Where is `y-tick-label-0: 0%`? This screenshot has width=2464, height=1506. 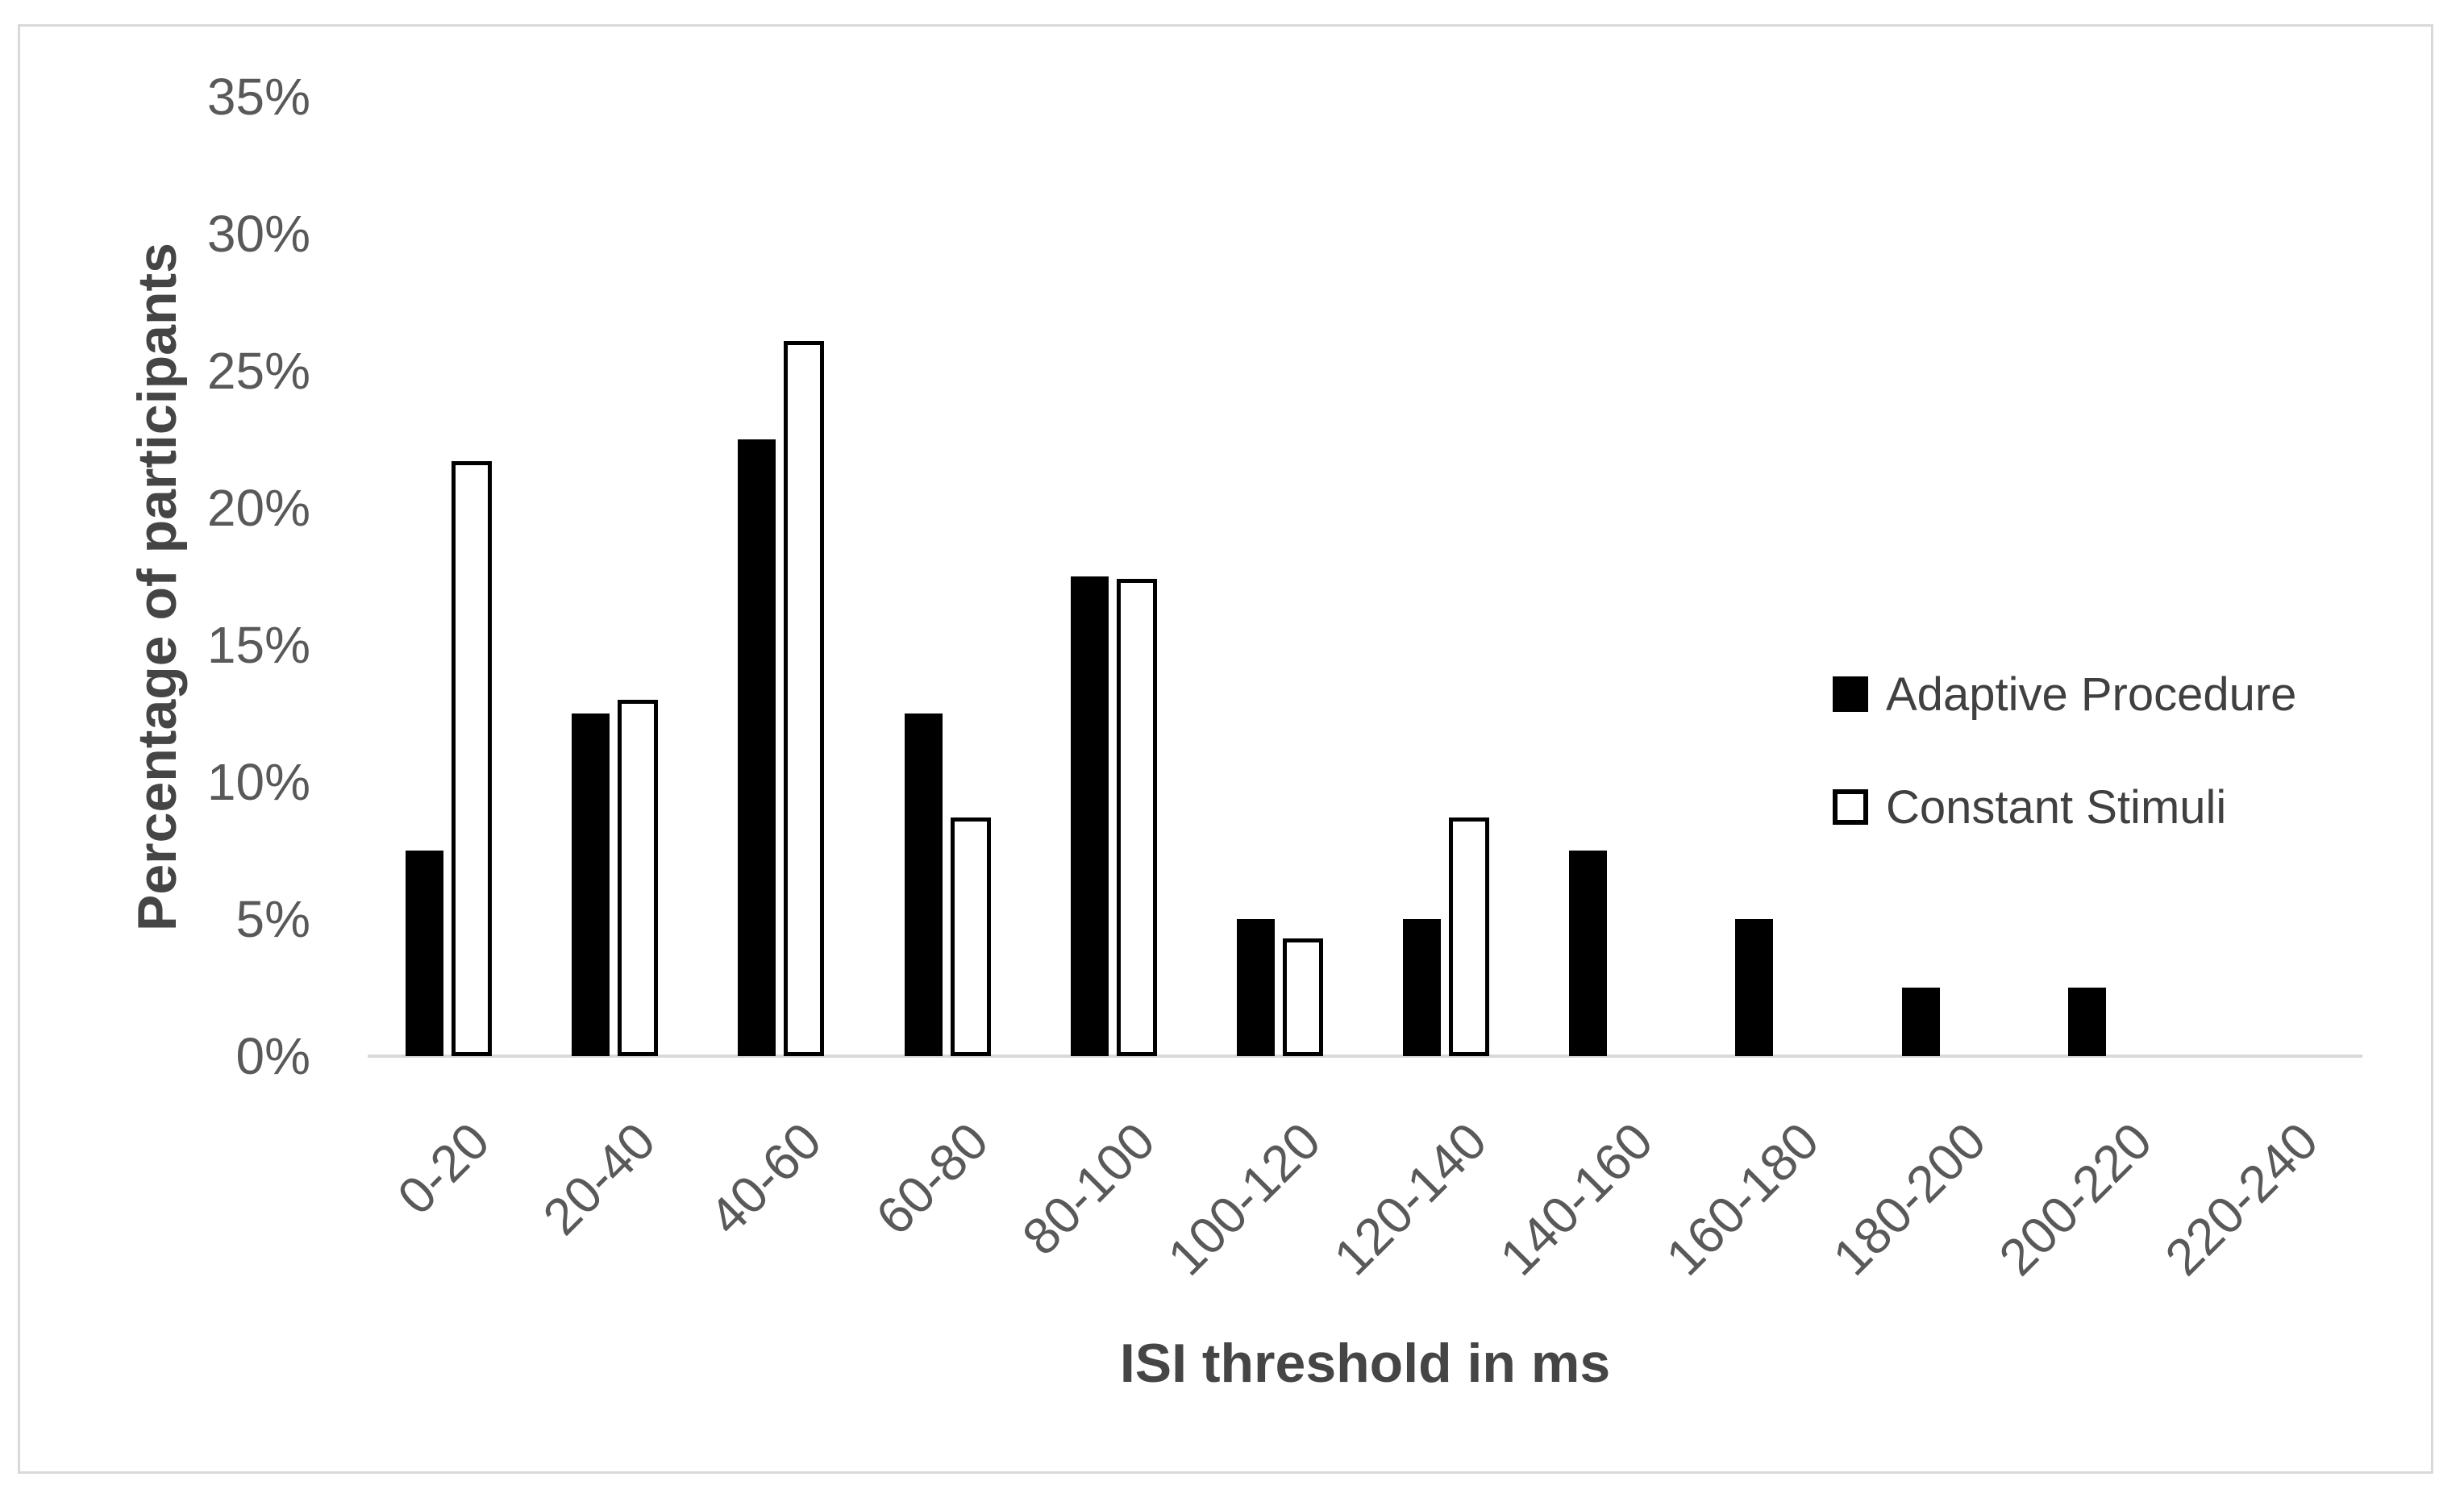 y-tick-label-0: 0% is located at coordinates (273, 1056).